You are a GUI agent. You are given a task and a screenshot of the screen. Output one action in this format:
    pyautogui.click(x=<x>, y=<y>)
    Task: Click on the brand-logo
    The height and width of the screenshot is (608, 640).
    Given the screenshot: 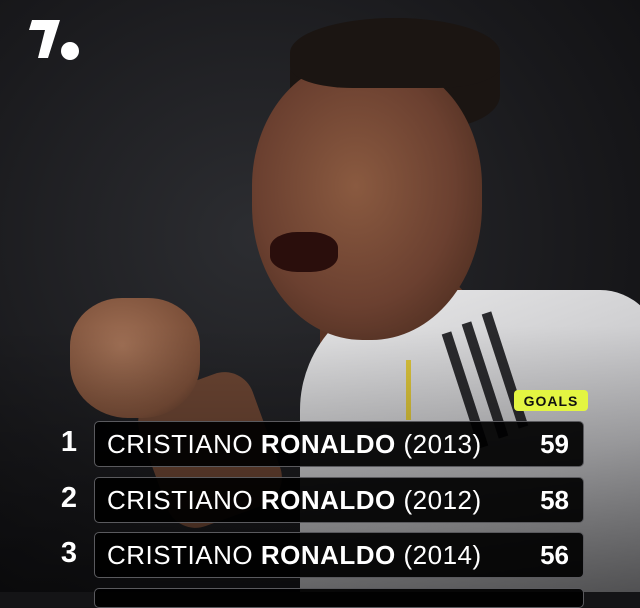 What is the action you would take?
    pyautogui.click(x=54, y=40)
    